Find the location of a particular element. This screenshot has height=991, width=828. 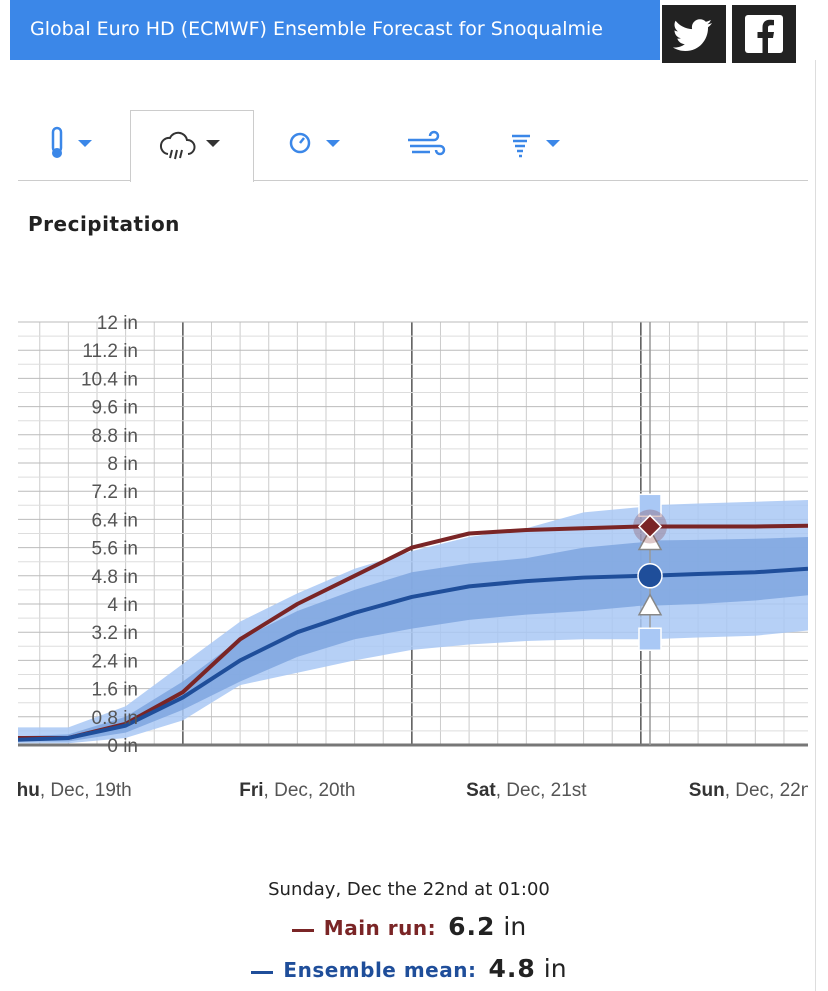

twitter-icon is located at coordinates (692, 35).